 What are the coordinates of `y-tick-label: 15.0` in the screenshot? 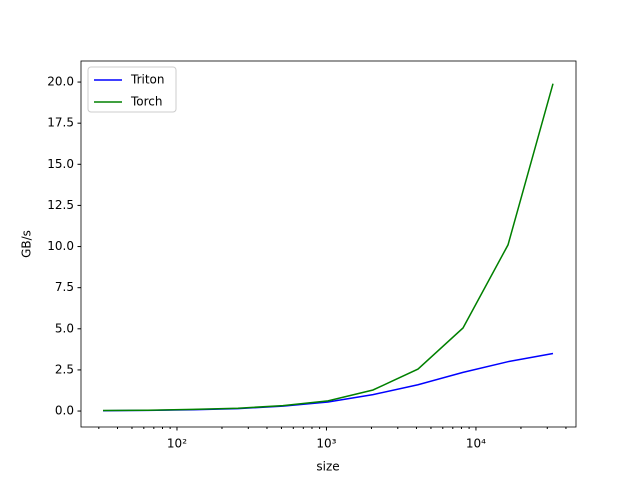 It's located at (60, 164).